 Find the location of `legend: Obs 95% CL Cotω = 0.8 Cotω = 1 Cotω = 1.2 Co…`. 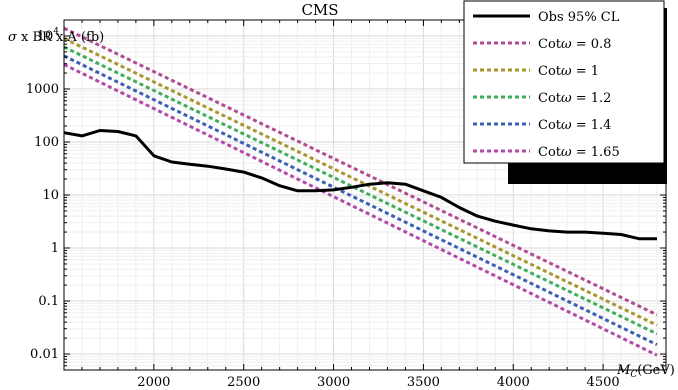

legend: Obs 95% CL Cotω = 0.8 Cotω = 1 Cotω = 1.2 Co… is located at coordinates (565, 92).